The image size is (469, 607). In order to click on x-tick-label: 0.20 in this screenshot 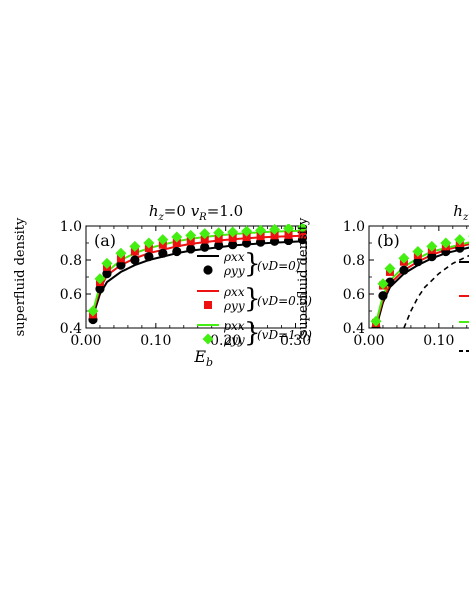, I will do `click(225, 341)`.